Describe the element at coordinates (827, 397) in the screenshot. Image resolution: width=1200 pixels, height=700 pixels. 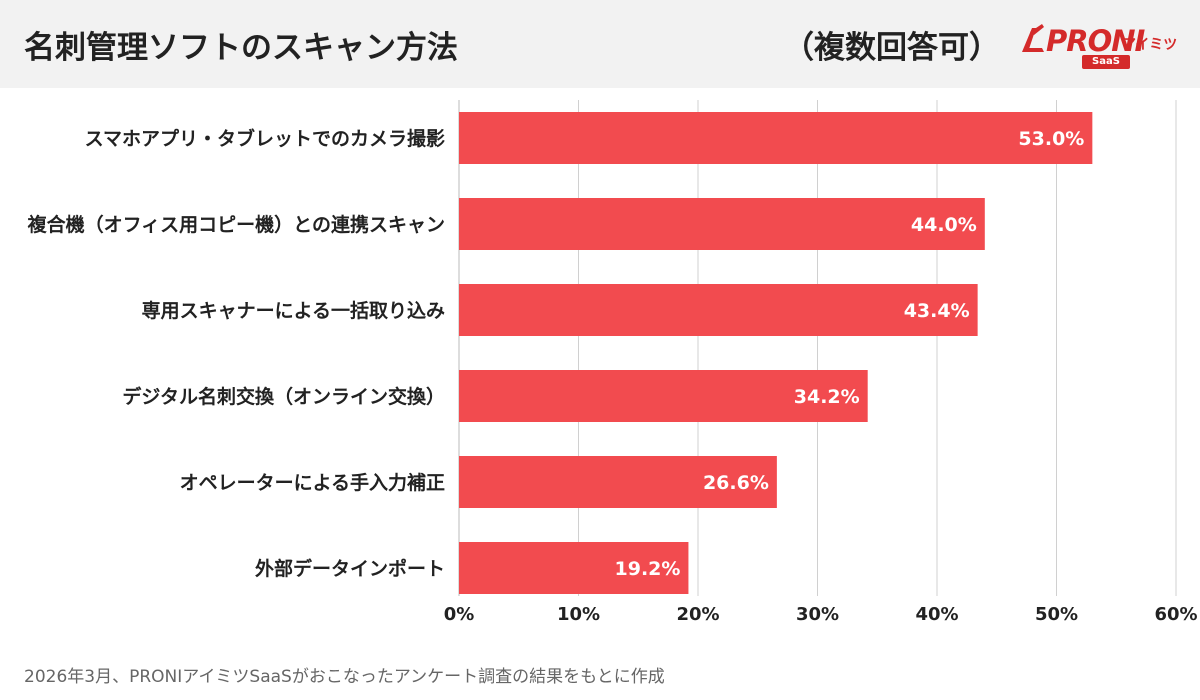
I see `data-label-3: 34.2%` at that location.